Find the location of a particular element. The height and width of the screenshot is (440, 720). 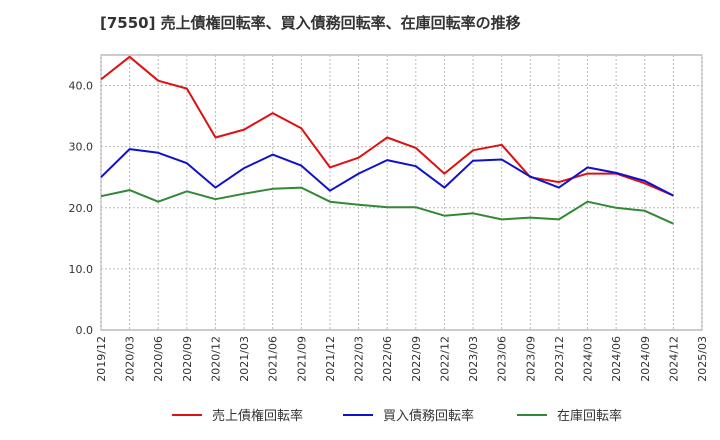

x-tick-label: 2021/03 is located at coordinates (244, 359).